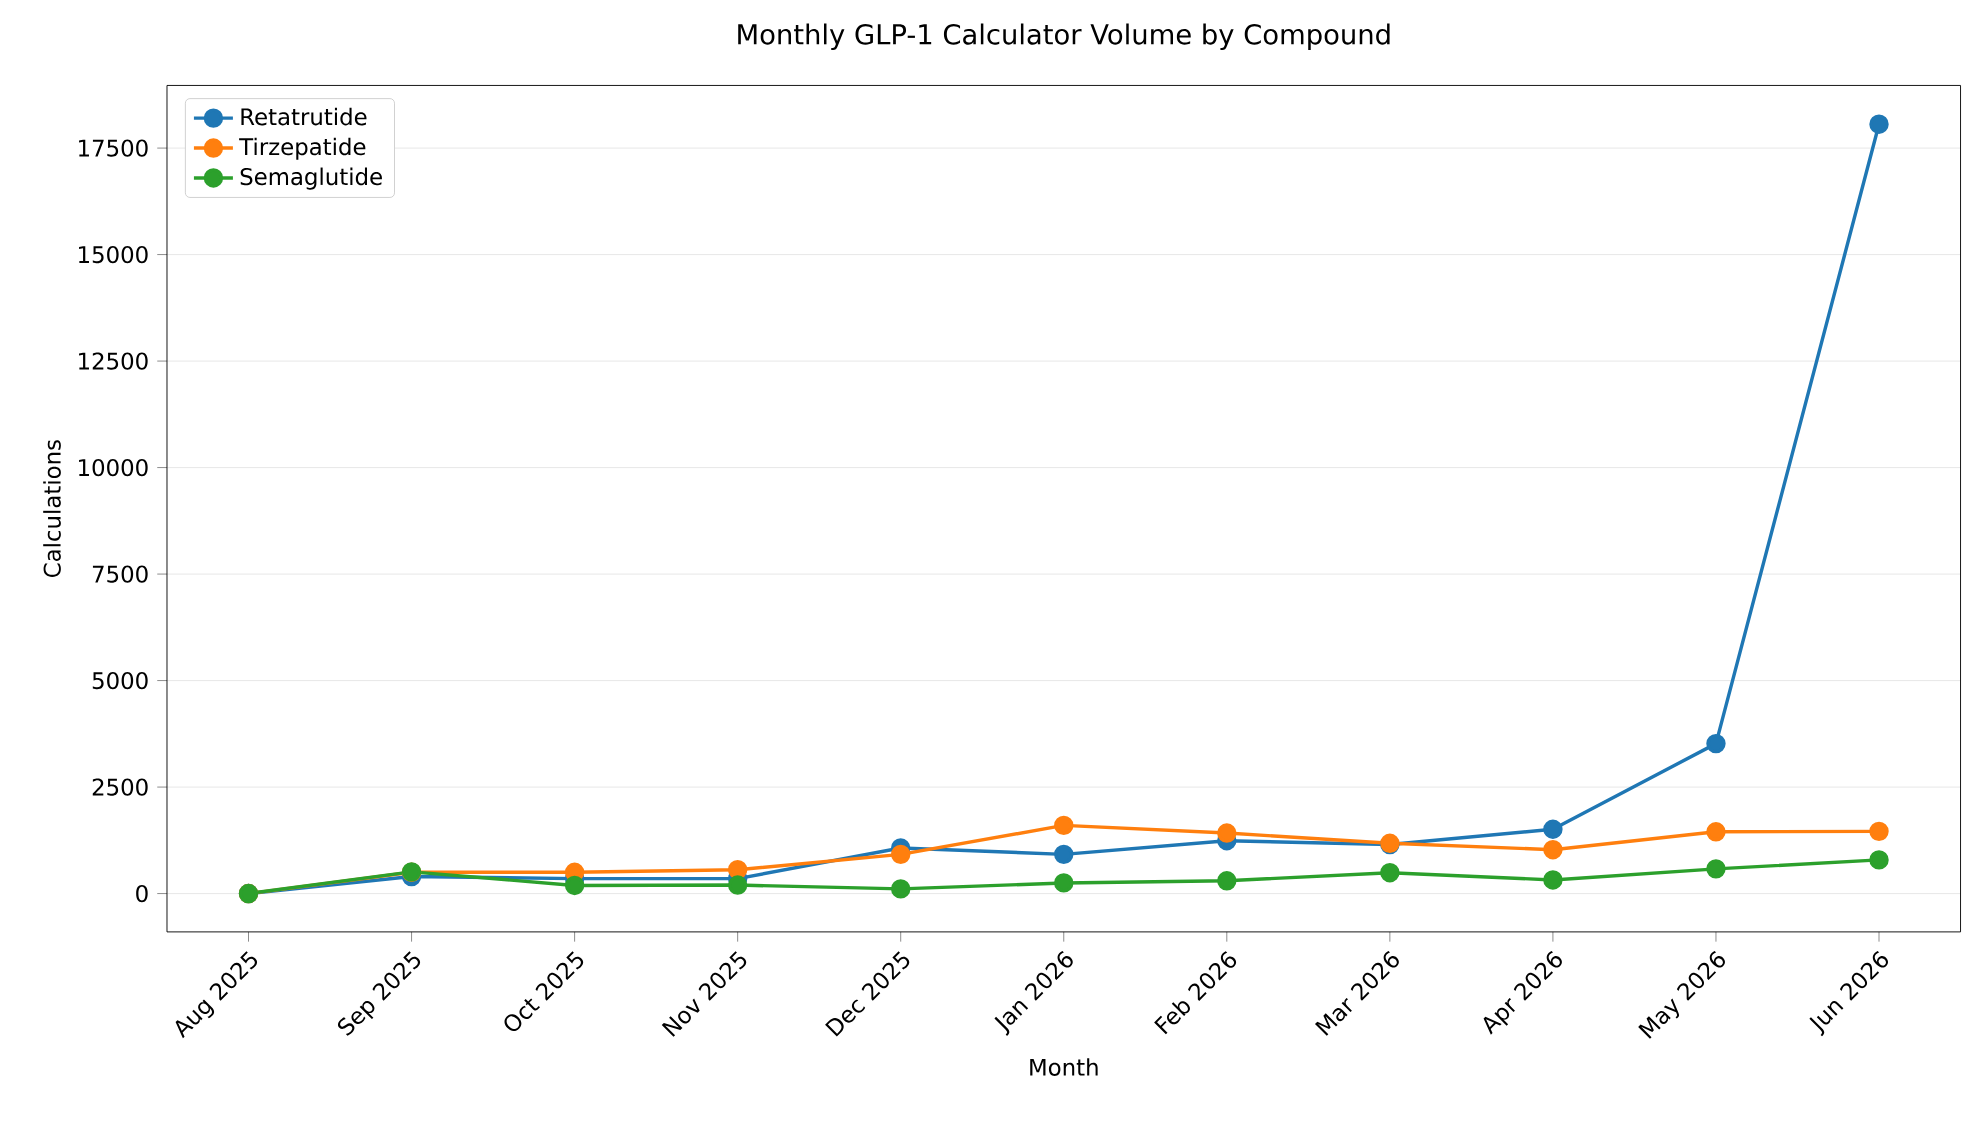 The width and height of the screenshot is (1980, 1128). Describe the element at coordinates (113, 361) in the screenshot. I see `y-tick-label: 12500` at that location.